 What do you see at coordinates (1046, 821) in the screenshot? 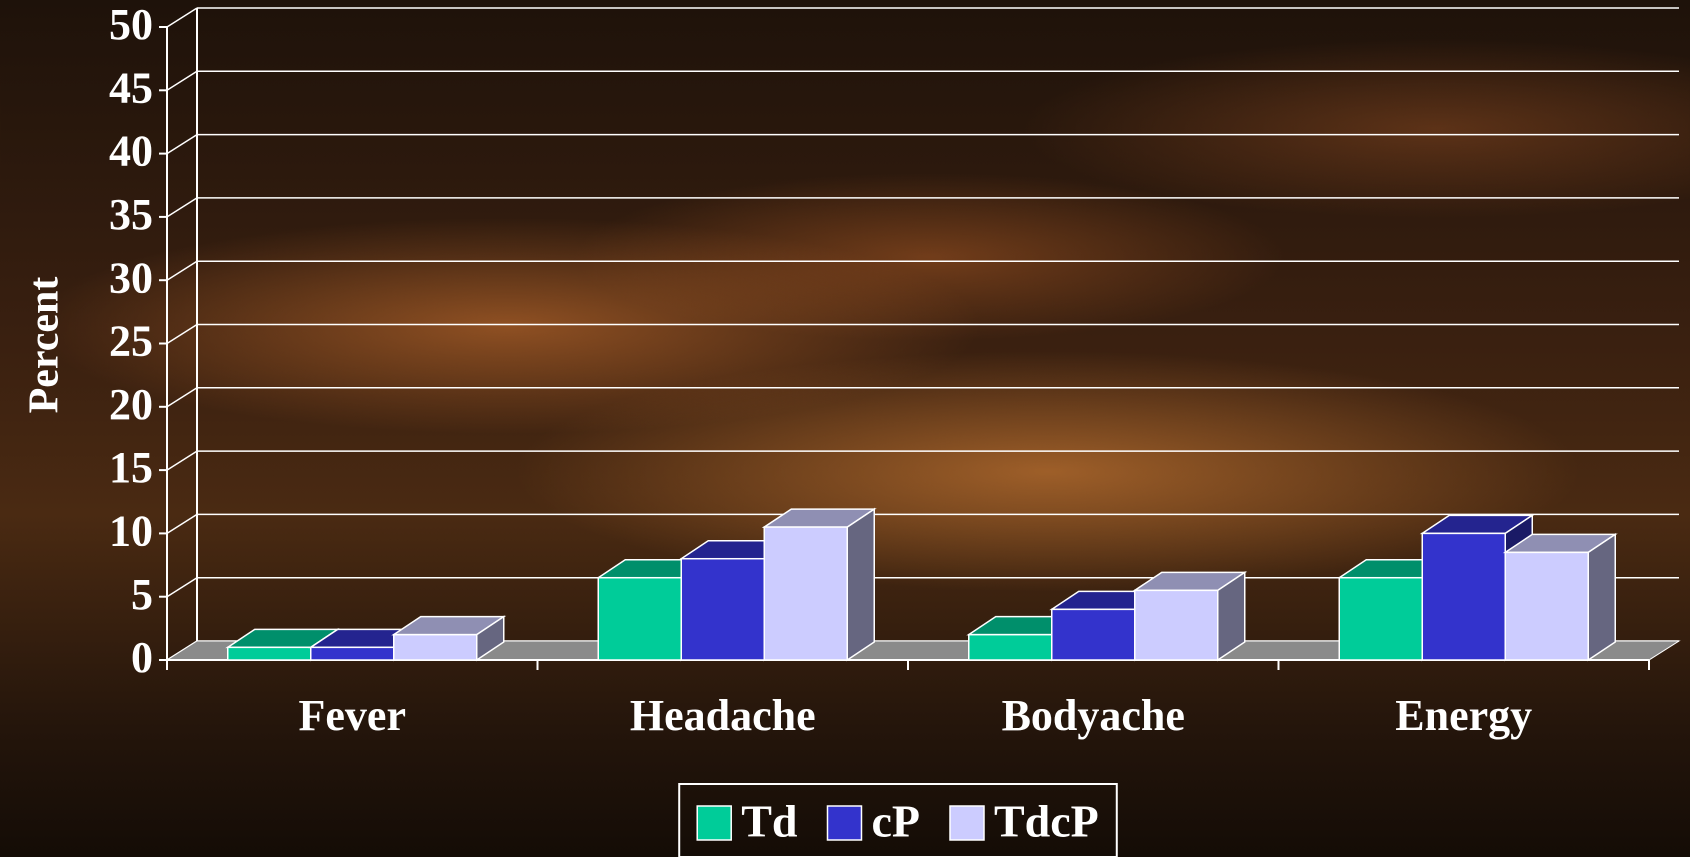
I see `legend-label: TdcP` at bounding box center [1046, 821].